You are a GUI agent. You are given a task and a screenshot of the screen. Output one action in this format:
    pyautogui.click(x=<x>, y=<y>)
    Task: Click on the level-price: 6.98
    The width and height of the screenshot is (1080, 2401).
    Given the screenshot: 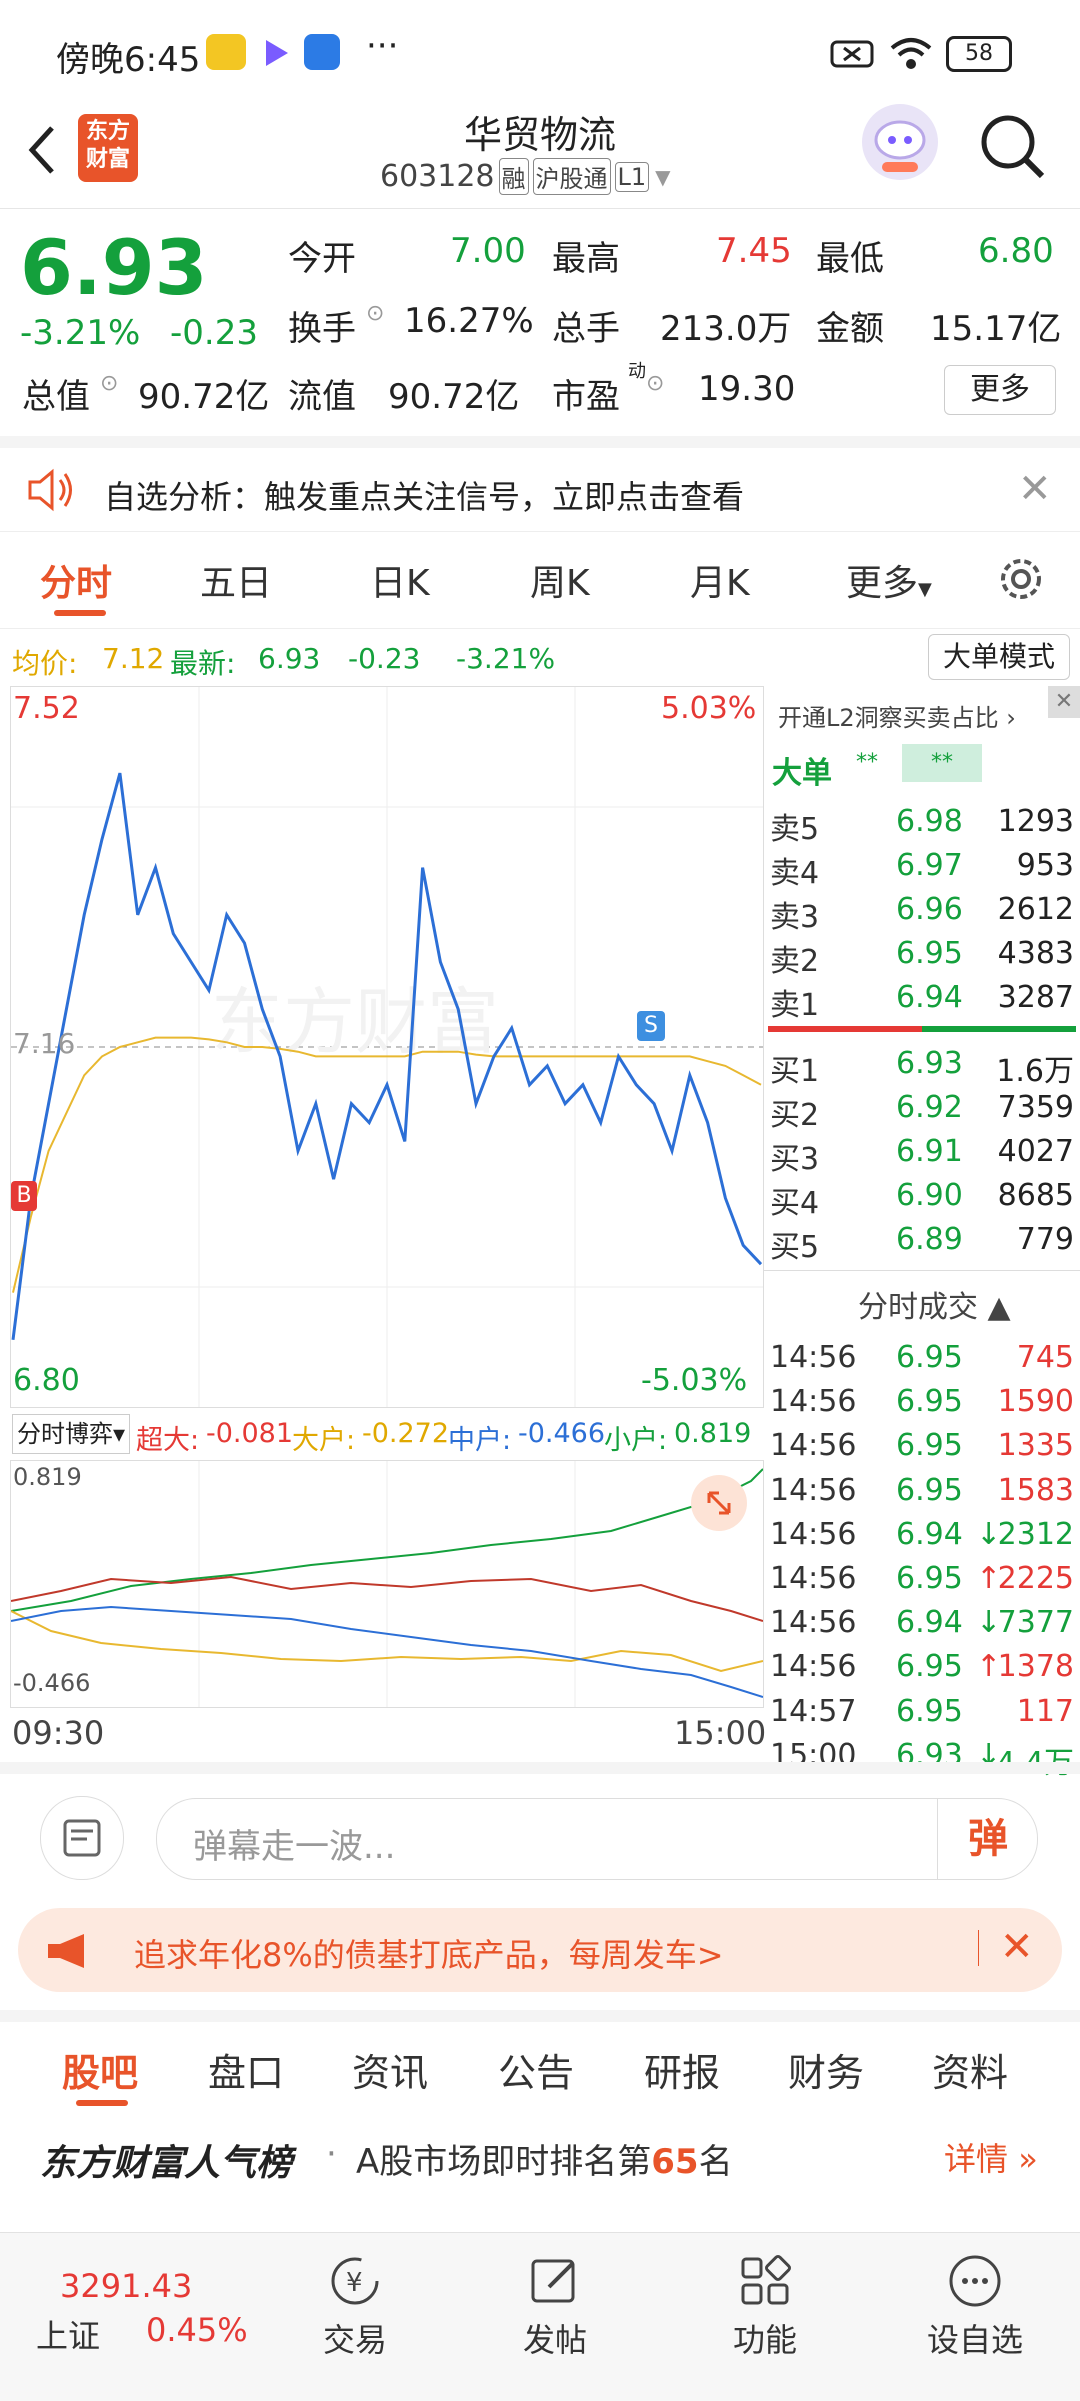 What is the action you would take?
    pyautogui.click(x=929, y=821)
    